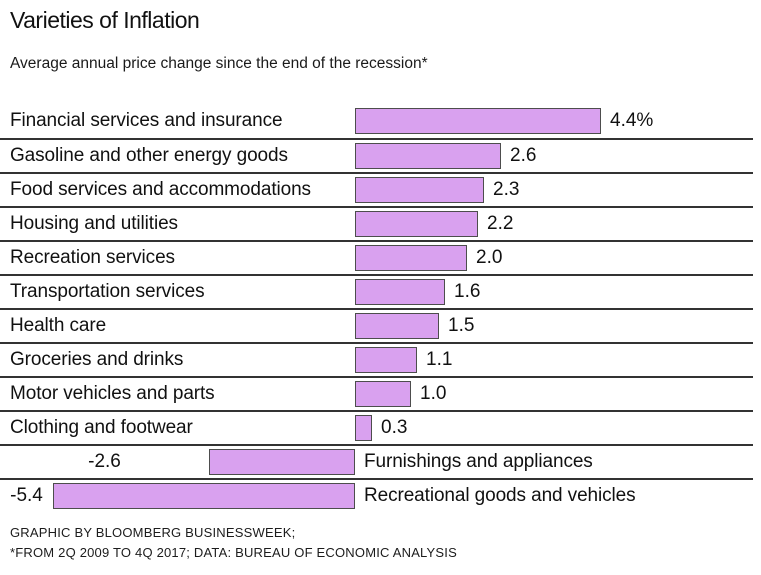 The width and height of the screenshot is (761, 575). What do you see at coordinates (92, 257) in the screenshot?
I see `category-label: Recreation services` at bounding box center [92, 257].